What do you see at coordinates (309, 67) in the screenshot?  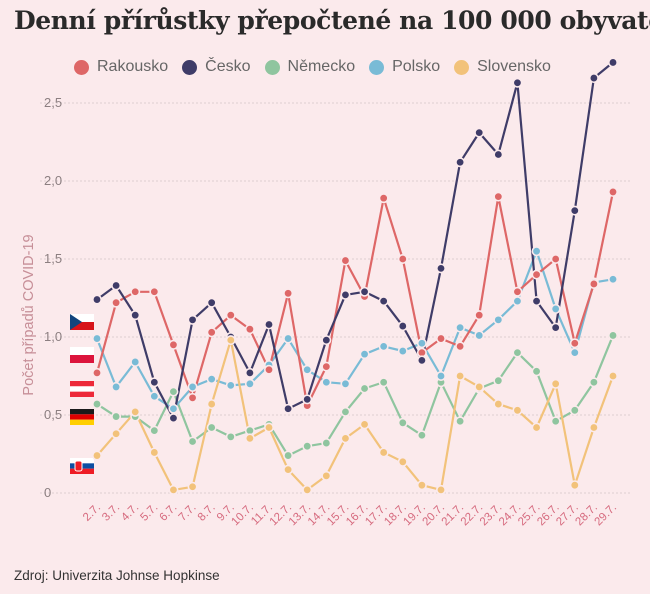 I see `legend-item-nemecko: Německo` at bounding box center [309, 67].